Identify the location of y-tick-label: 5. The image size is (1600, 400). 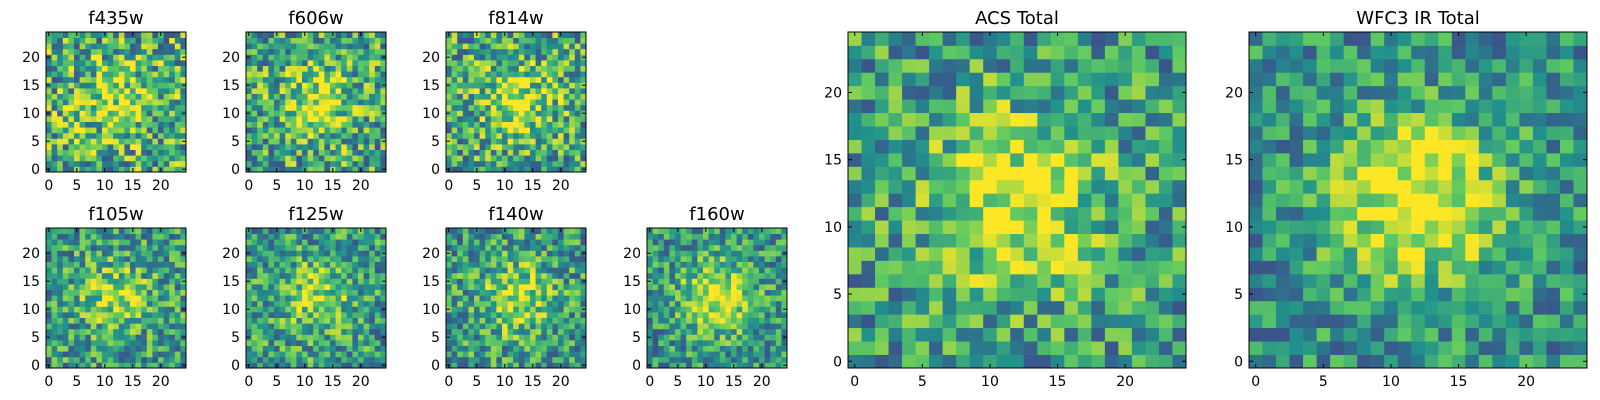
(35, 142).